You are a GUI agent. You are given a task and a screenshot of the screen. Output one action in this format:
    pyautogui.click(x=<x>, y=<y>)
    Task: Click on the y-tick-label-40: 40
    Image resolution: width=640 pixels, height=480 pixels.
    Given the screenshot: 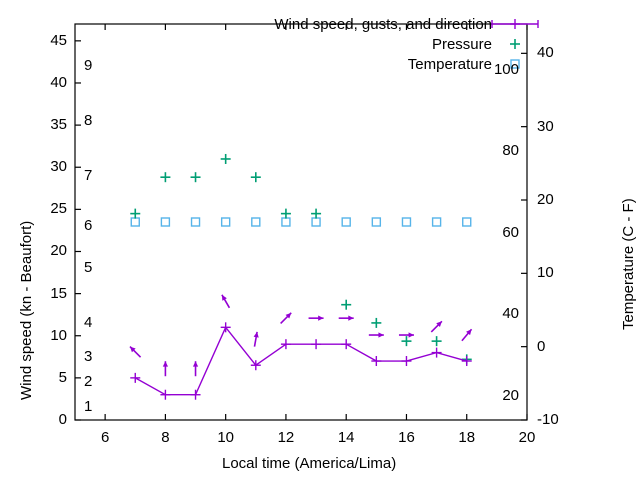 What is the action you would take?
    pyautogui.click(x=58, y=82)
    